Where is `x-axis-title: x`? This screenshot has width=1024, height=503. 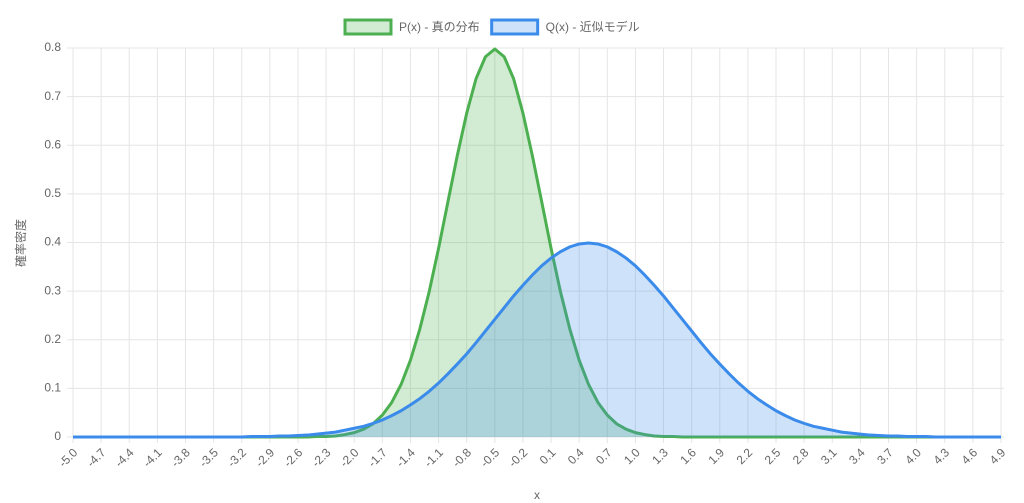 x-axis-title: x is located at coordinates (537, 495).